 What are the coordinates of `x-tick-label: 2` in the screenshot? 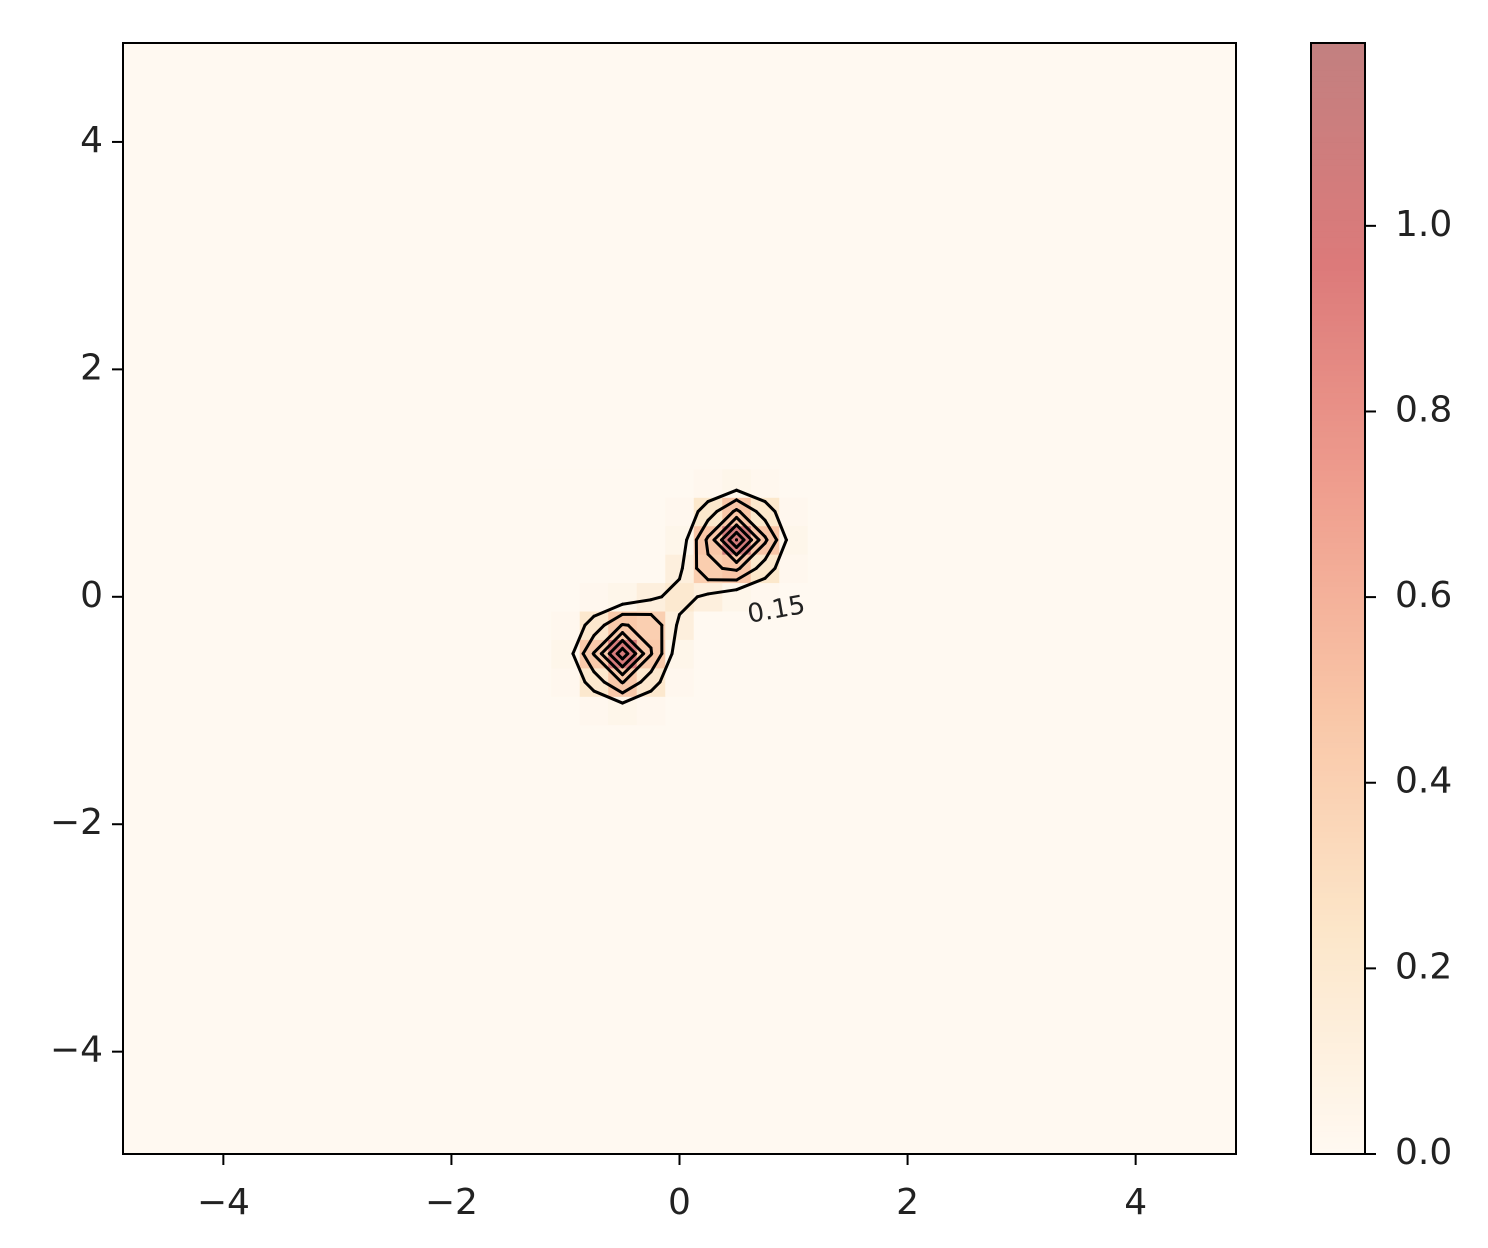 It's located at (907, 1202).